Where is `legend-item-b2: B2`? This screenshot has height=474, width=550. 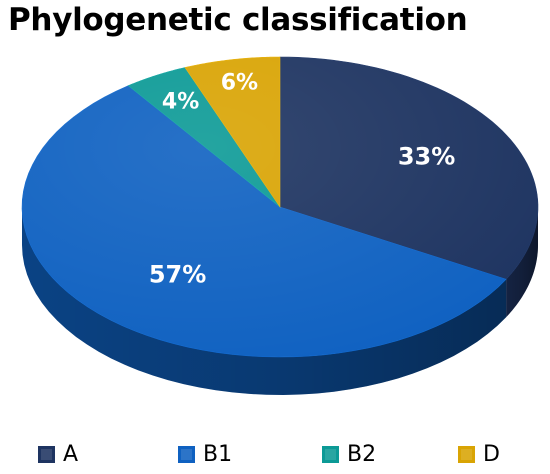 legend-item-b2: B2 is located at coordinates (349, 454).